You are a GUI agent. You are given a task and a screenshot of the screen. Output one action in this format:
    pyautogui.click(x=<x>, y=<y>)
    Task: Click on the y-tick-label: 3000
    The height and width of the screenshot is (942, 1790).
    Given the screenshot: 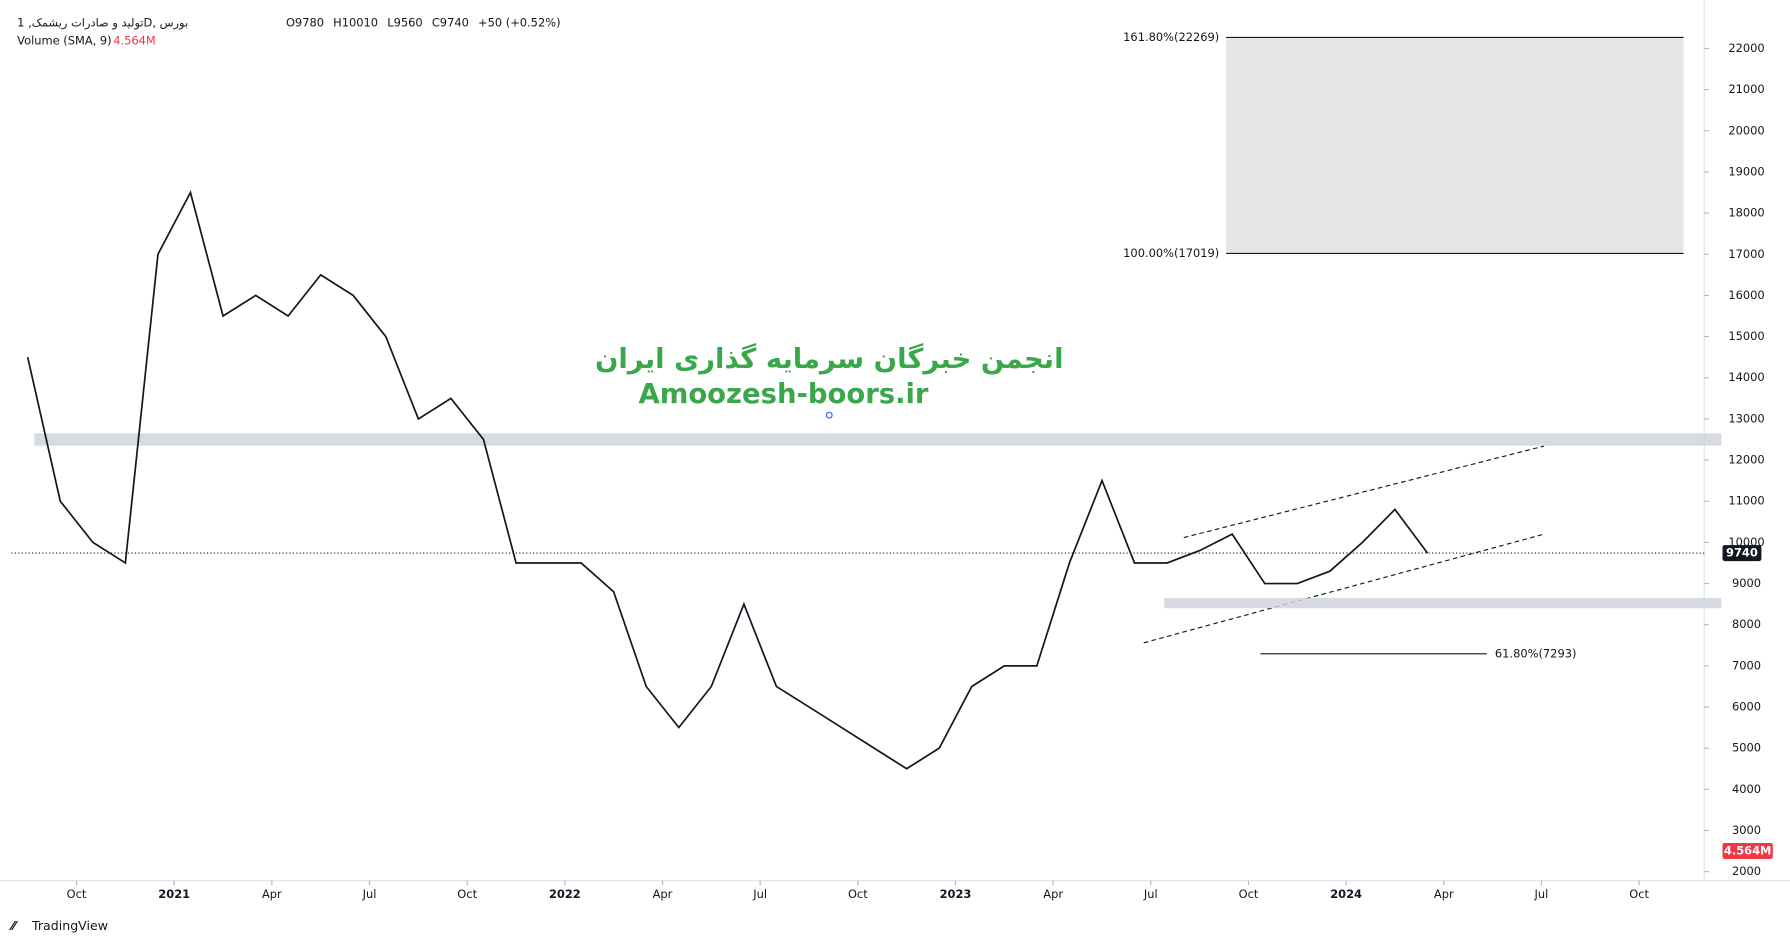 What is the action you would take?
    pyautogui.click(x=1746, y=830)
    